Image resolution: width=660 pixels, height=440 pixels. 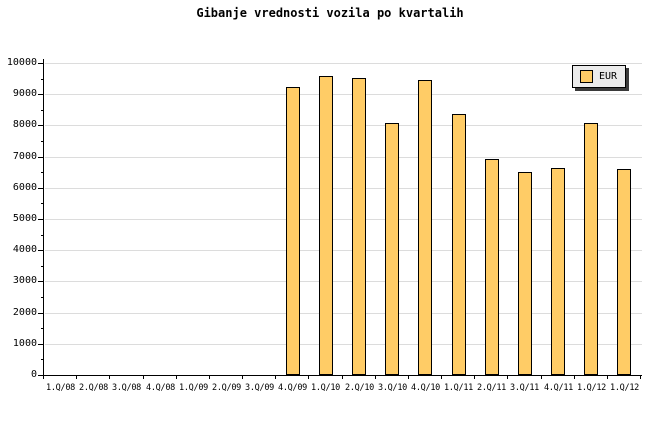 I want to click on y-axis-label: 8000, so click(x=24, y=125).